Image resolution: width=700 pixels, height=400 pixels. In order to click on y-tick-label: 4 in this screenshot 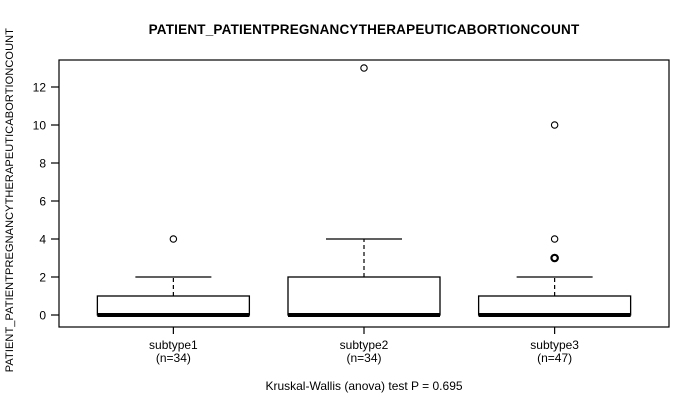, I will do `click(42, 240)`.